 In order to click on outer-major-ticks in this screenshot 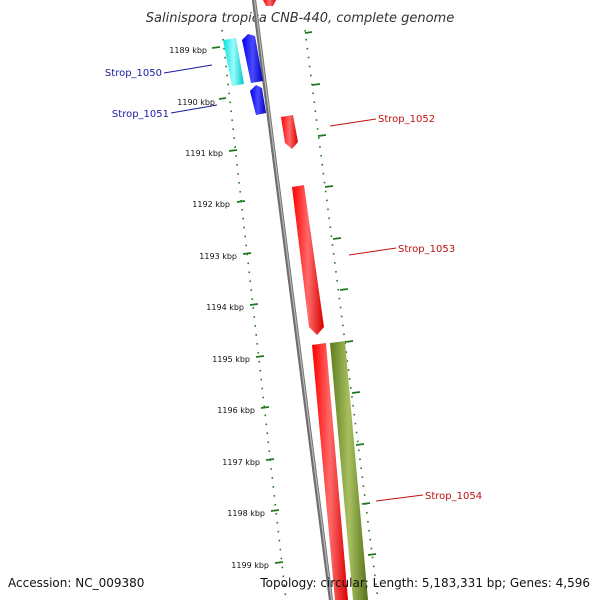, I will do `click(340, 293)`.